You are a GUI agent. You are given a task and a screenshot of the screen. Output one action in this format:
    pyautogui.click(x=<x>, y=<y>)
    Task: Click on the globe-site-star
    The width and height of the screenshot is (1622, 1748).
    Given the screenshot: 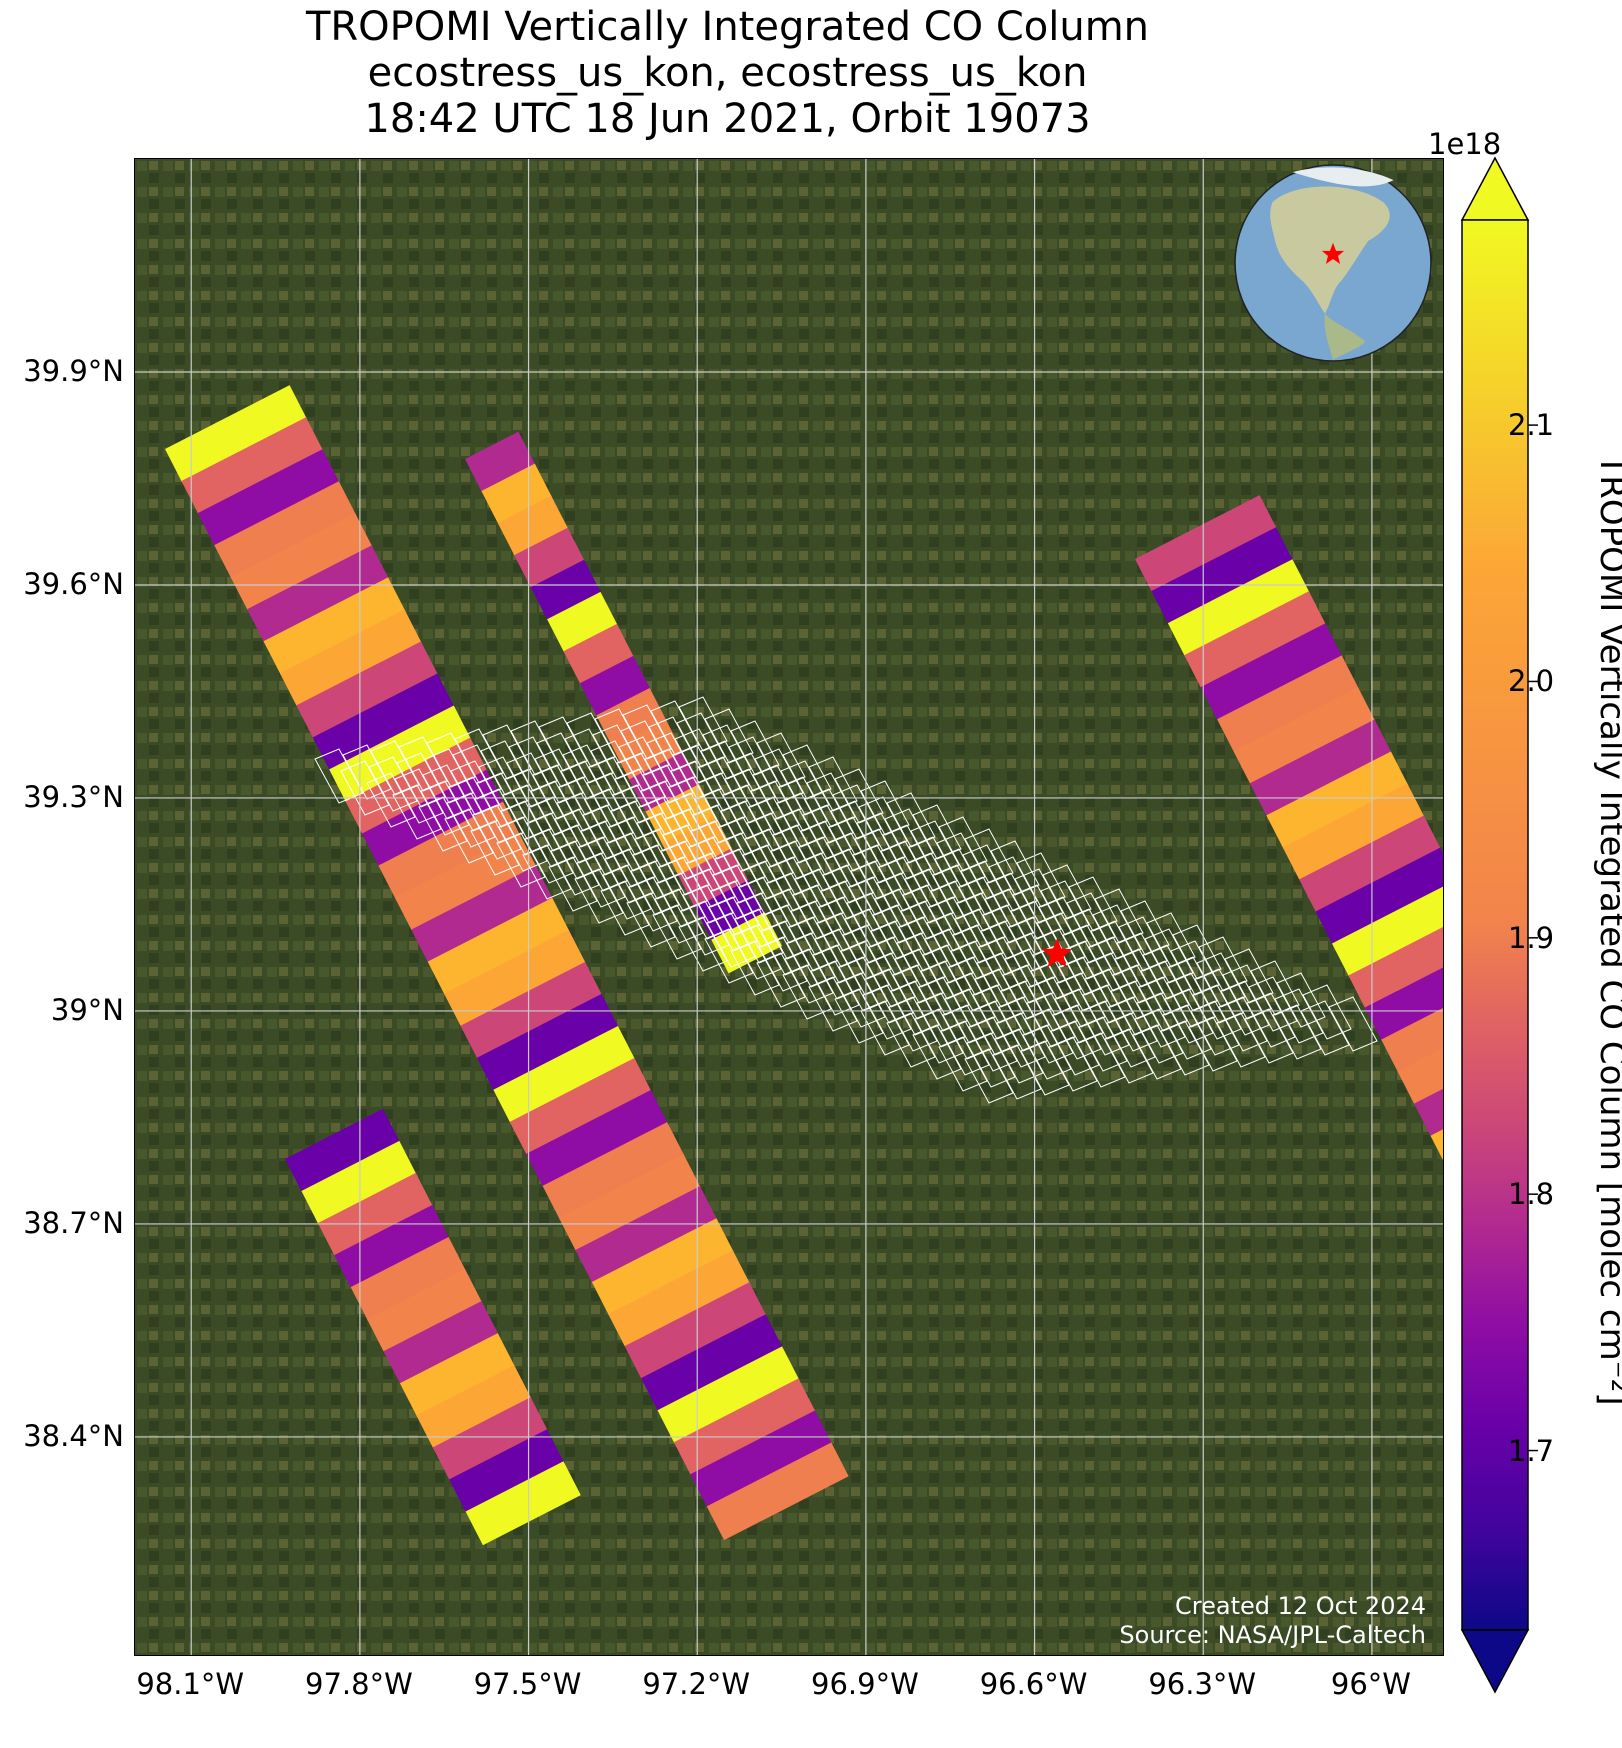 What is the action you would take?
    pyautogui.click(x=1333, y=253)
    